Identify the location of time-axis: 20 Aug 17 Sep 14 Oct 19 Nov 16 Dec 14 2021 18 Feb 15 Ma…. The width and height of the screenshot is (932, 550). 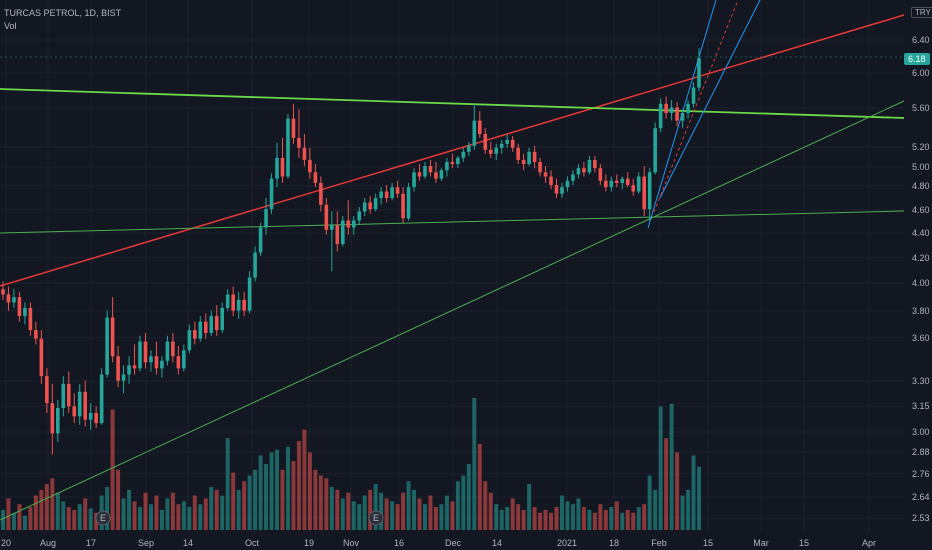
(438, 543).